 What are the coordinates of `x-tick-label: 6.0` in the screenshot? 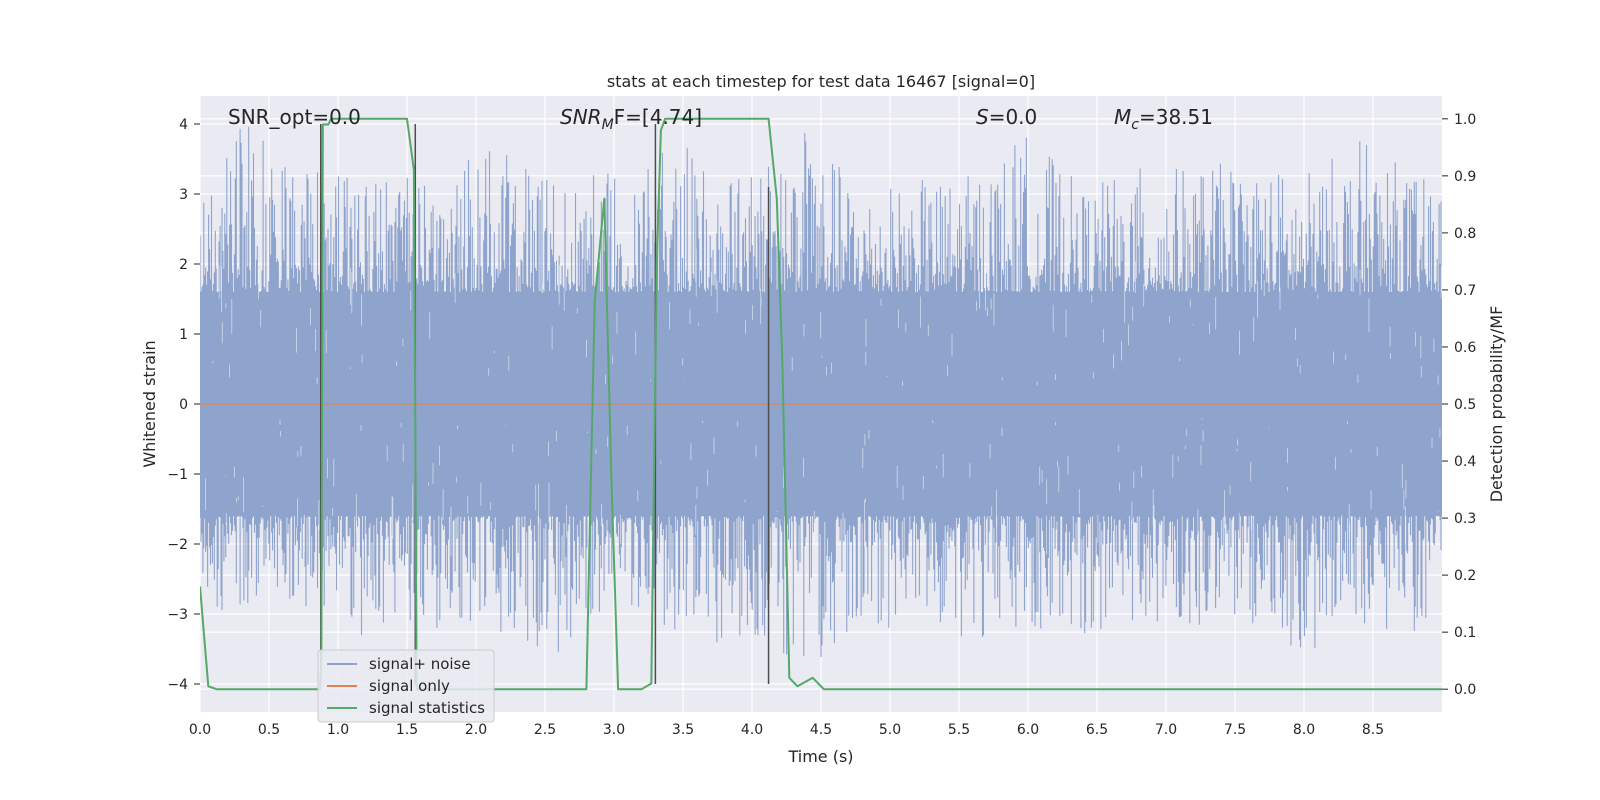 It's located at (1028, 730).